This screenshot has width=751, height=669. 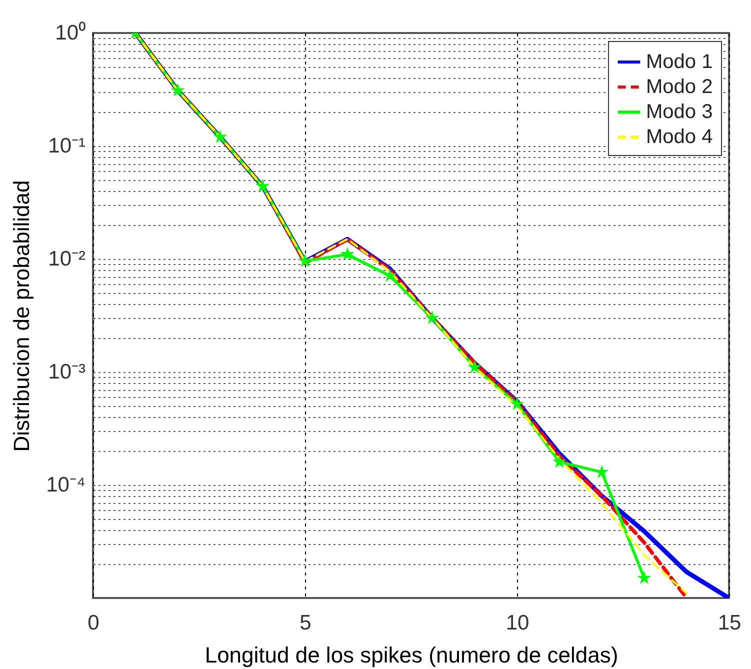 I want to click on y-tick-label: 10⁻⁴, so click(x=66, y=485).